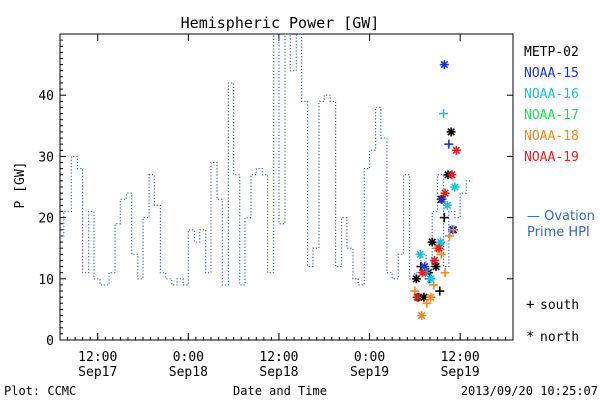 Image resolution: width=600 pixels, height=400 pixels. I want to click on y-tick-label: 10, so click(46, 280).